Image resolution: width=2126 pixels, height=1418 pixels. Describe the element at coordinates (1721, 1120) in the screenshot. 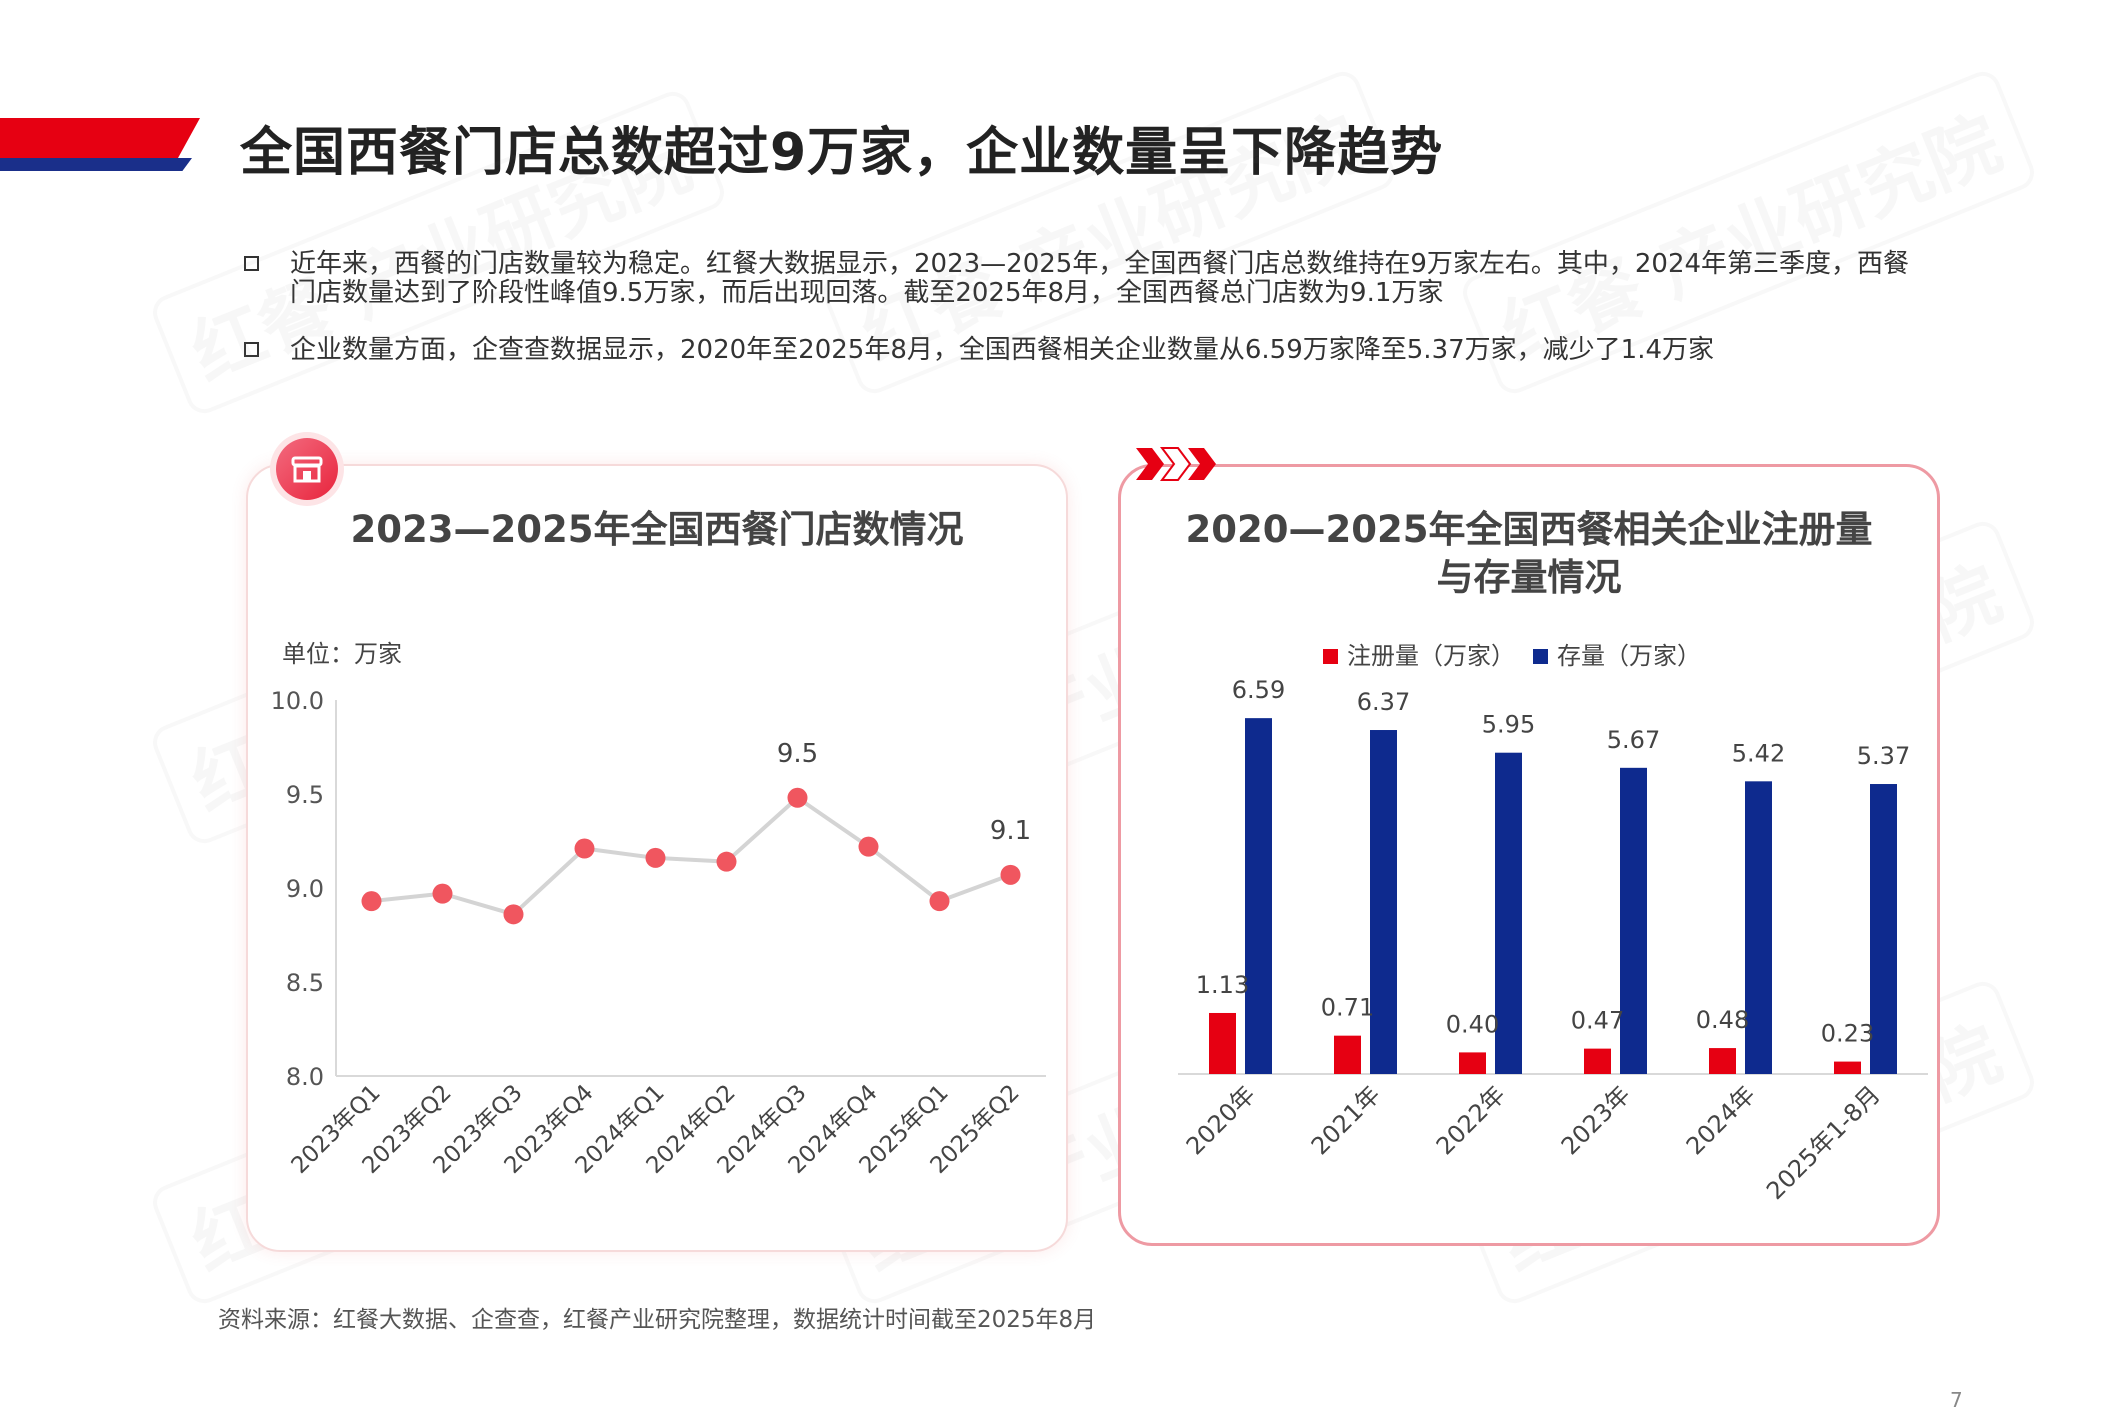

I see `x-tick-label: 2024年` at that location.